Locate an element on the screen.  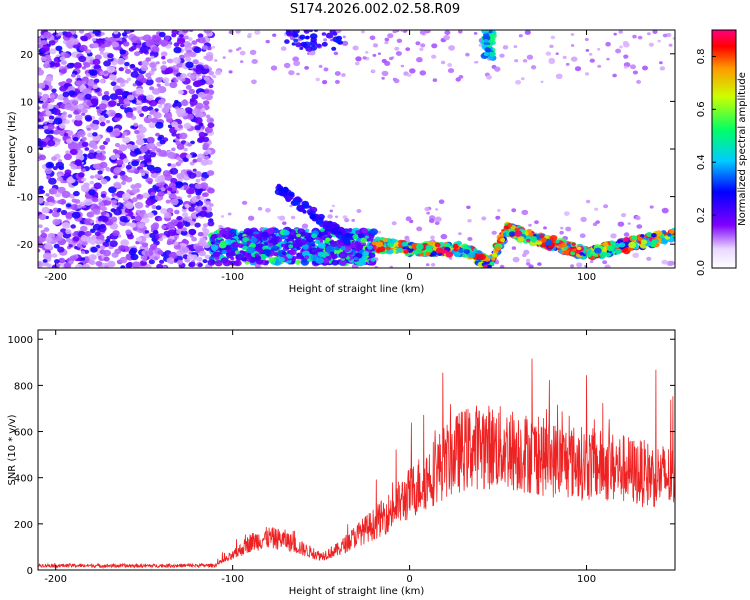
colorbar-tick-label: 0.6 is located at coordinates (701, 109).